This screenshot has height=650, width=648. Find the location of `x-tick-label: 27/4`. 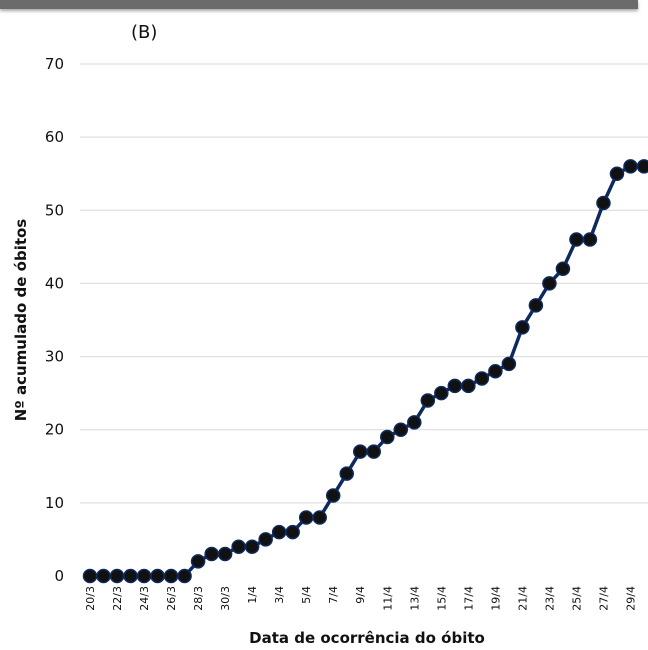

x-tick-label: 27/4 is located at coordinates (603, 598).